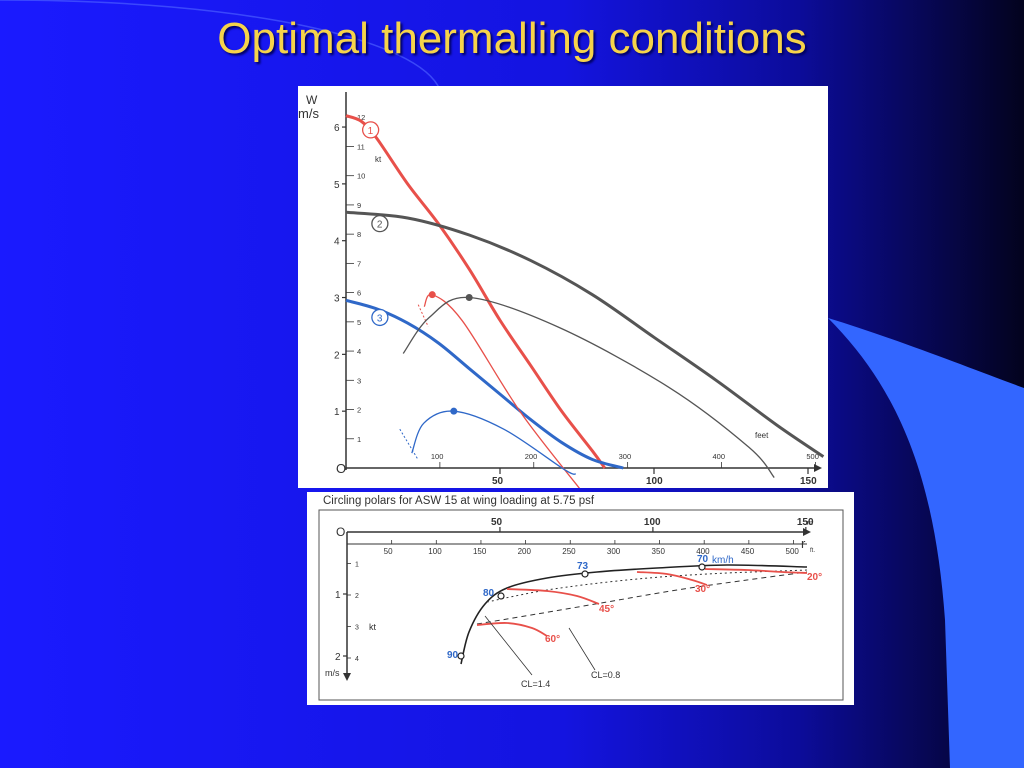 This screenshot has height=768, width=1024. Describe the element at coordinates (525, 551) in the screenshot. I see `chart2-ft-tick-label: 200` at that location.